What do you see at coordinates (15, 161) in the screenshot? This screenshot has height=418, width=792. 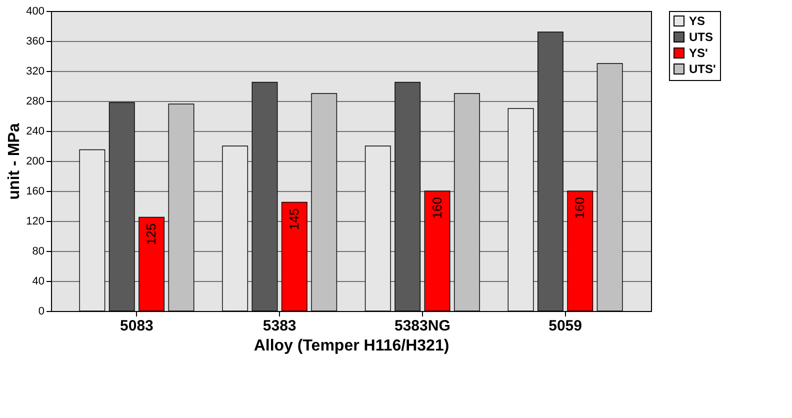 I see `y-axis-title: unit - MPa` at bounding box center [15, 161].